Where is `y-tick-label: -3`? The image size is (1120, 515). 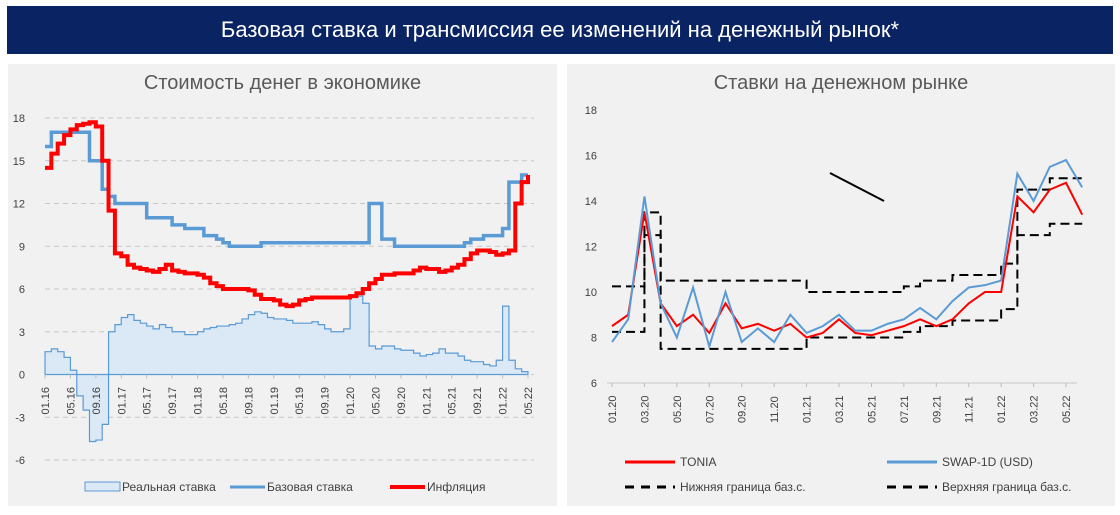 y-tick-label: -3 is located at coordinates (20, 418).